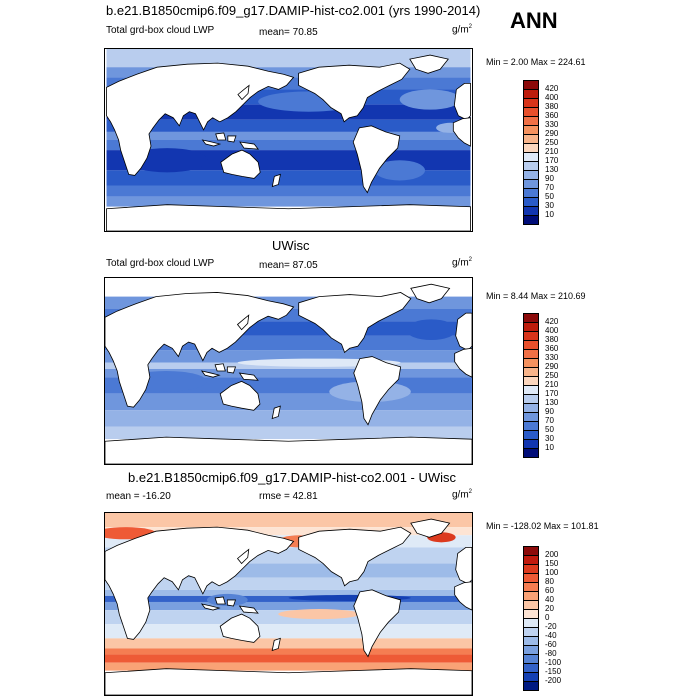 The width and height of the screenshot is (700, 700). I want to click on min-max-label: Min = 2.00 Max = 224.61, so click(536, 62).